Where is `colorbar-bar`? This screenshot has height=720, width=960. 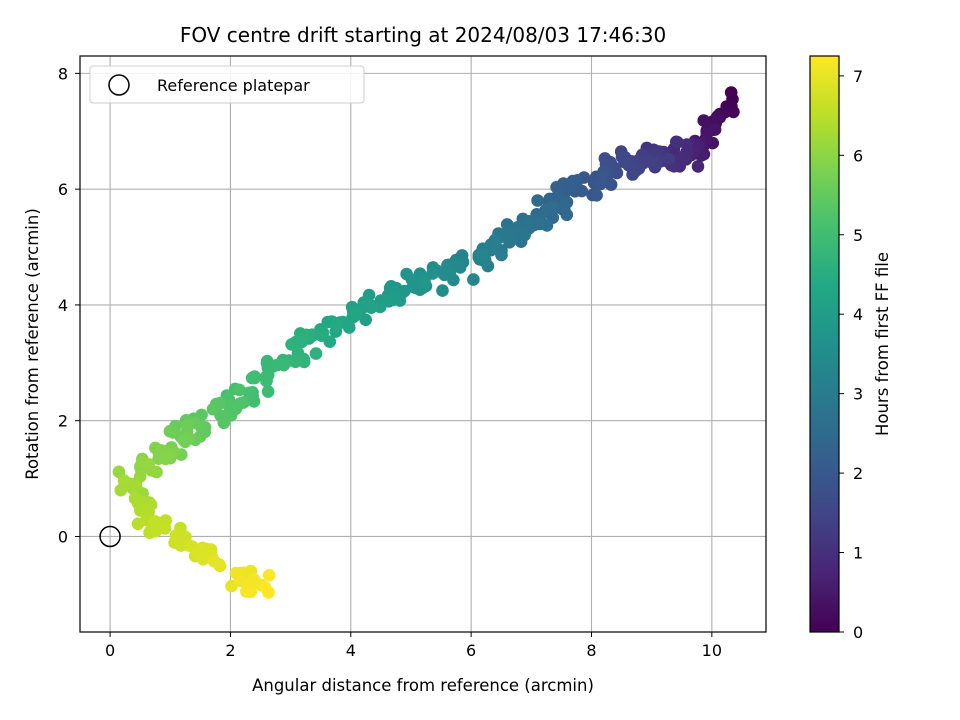
colorbar-bar is located at coordinates (824, 344).